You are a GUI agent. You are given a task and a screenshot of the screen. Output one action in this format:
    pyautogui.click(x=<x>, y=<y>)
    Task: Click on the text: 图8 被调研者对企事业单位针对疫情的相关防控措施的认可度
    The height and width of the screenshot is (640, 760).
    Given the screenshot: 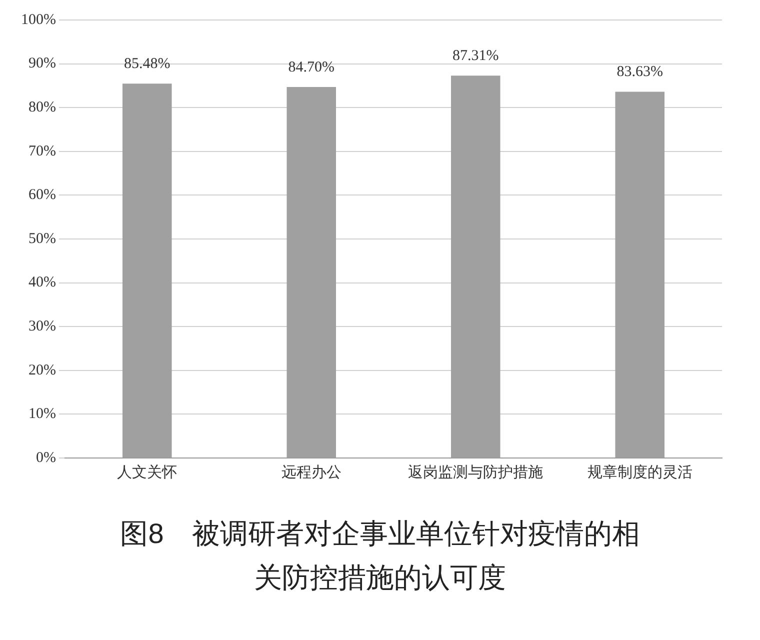 What is the action you would take?
    pyautogui.click(x=380, y=556)
    